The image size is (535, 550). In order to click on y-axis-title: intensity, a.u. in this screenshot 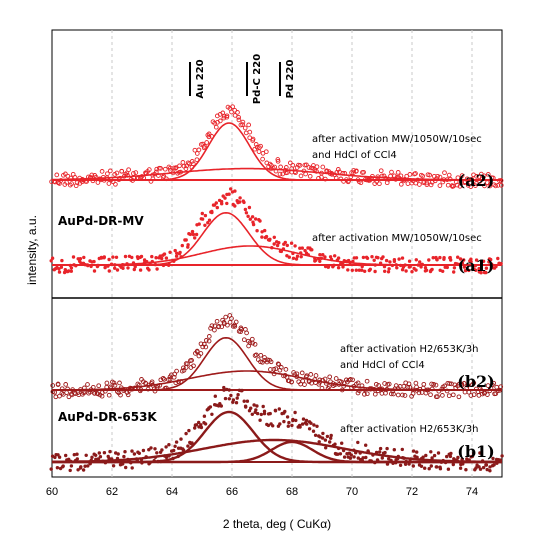, I will do `click(32, 250)`.